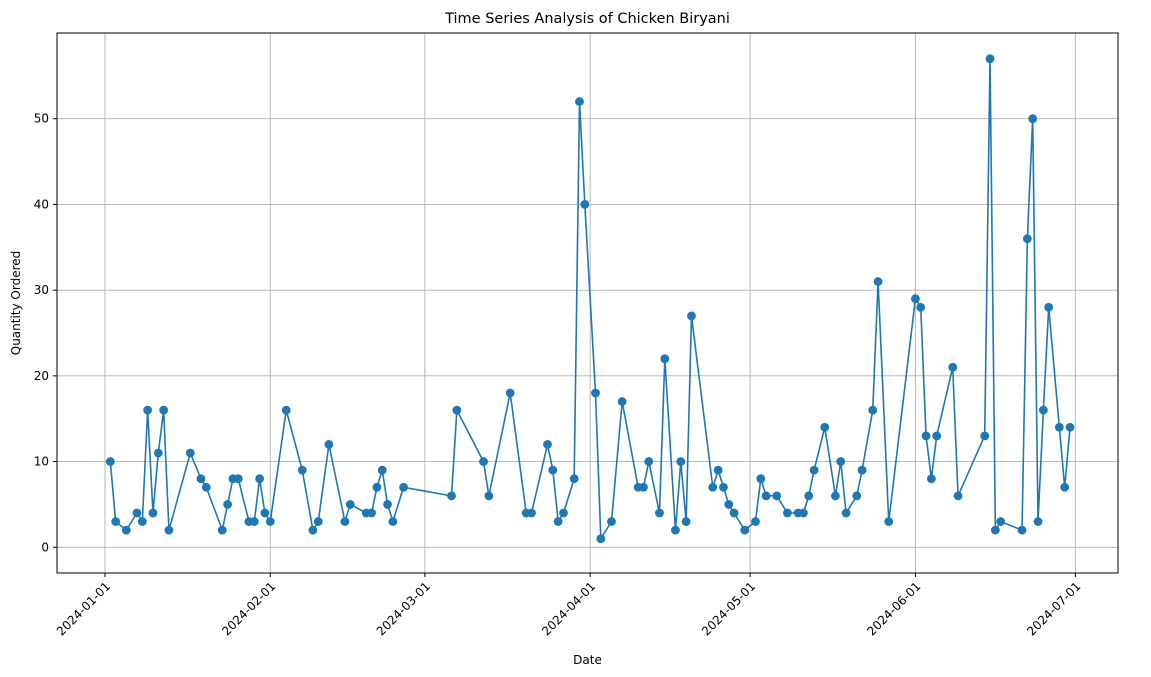  I want to click on y-tick-label: 40, so click(41, 204).